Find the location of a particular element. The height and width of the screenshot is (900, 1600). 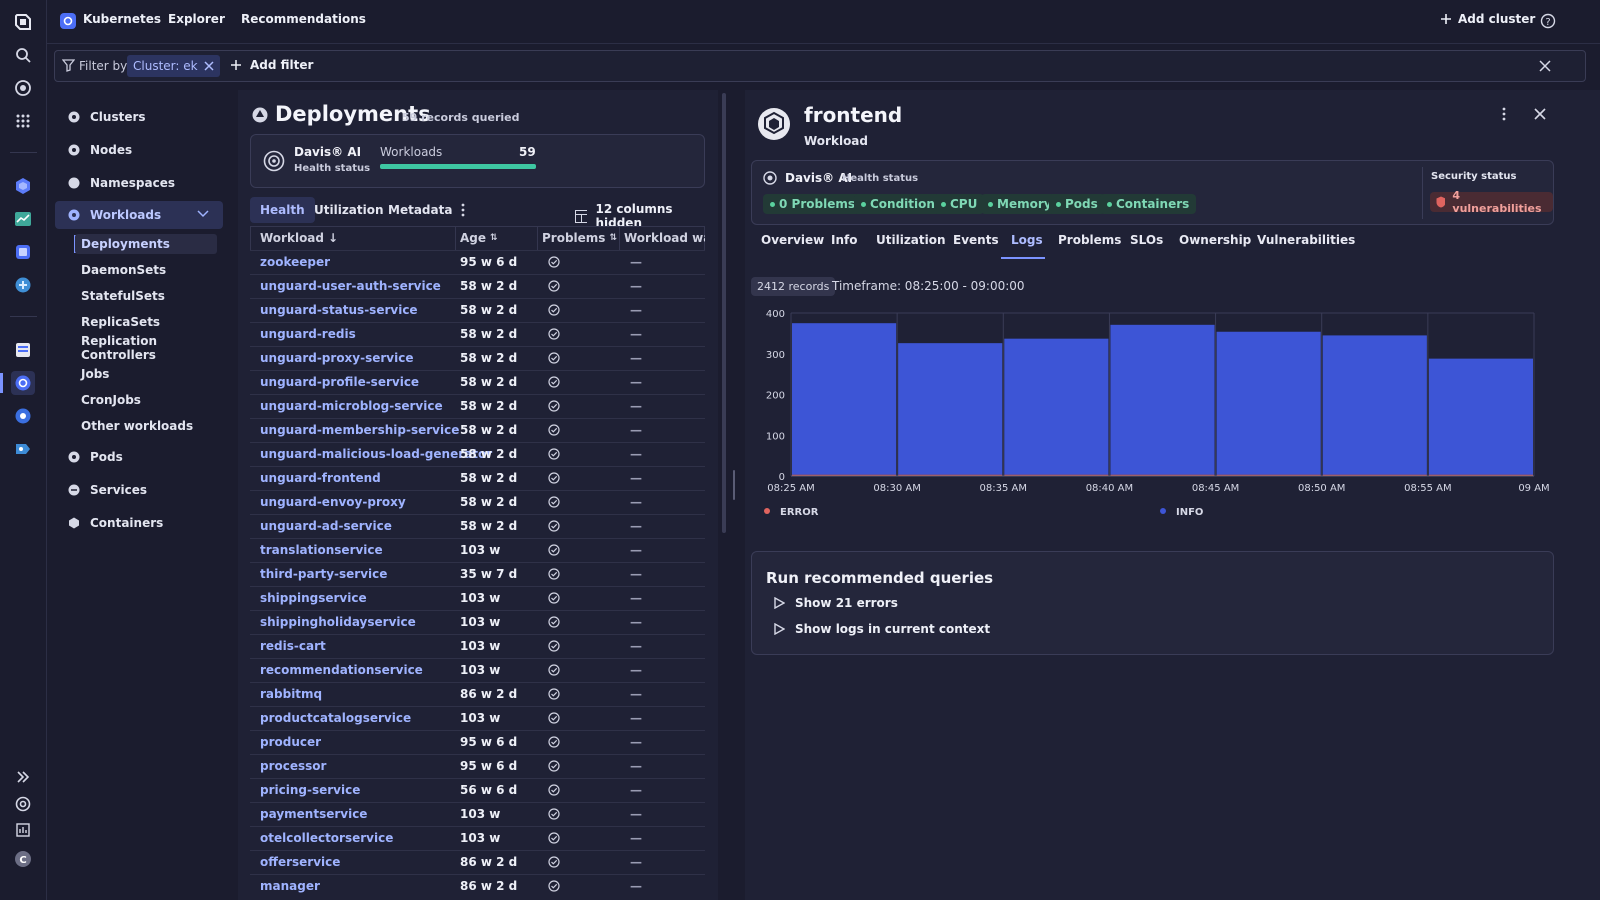

tab-health: Health is located at coordinates (282, 210).